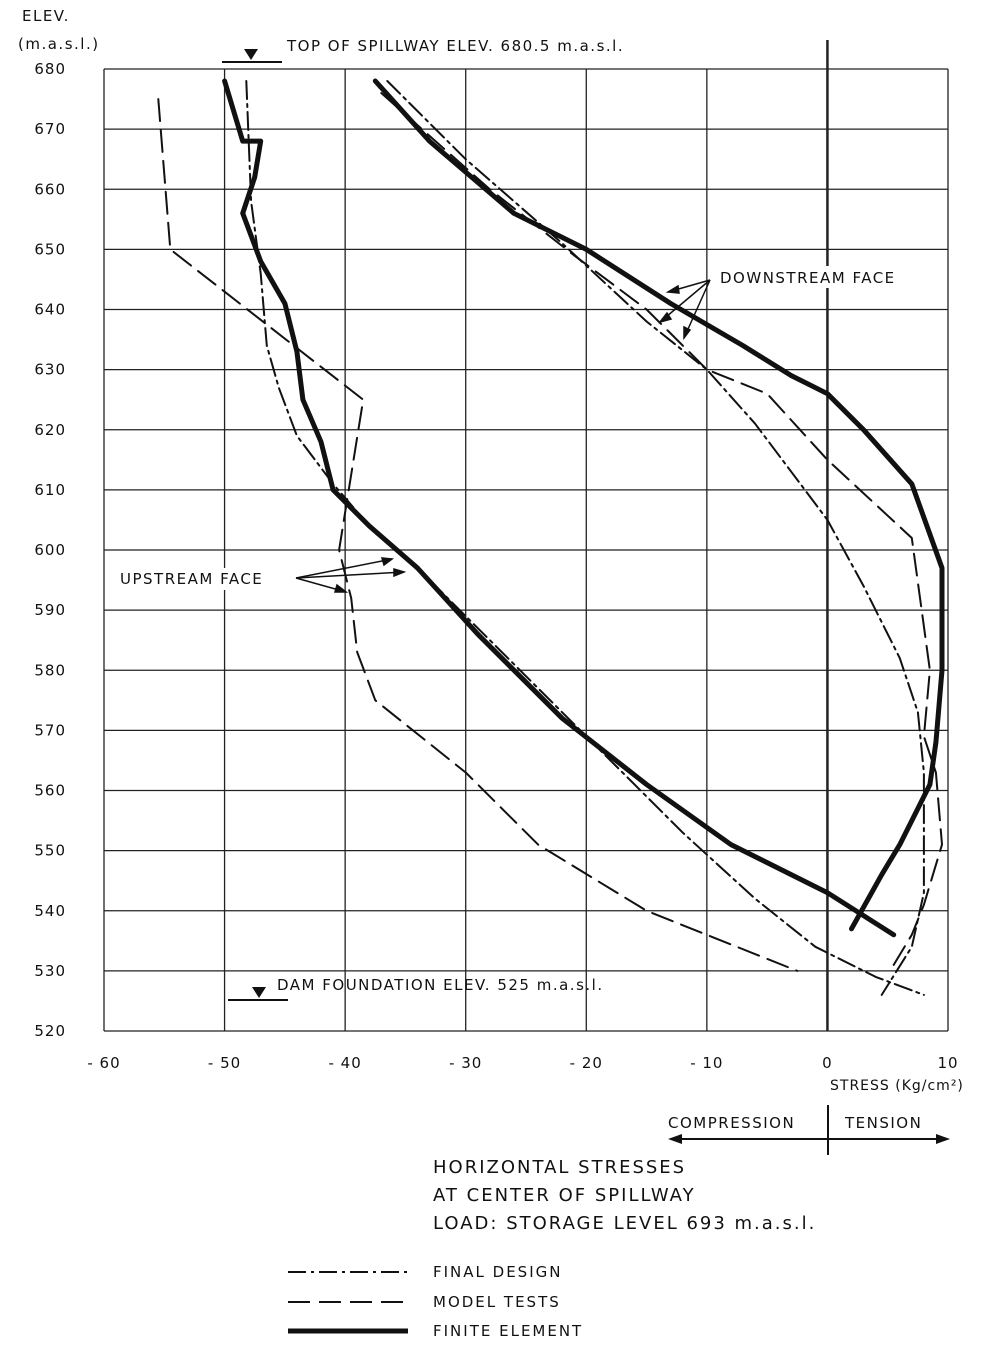  I want to click on y-axis-label-line2: (m.a.s.l.), so click(59, 44).